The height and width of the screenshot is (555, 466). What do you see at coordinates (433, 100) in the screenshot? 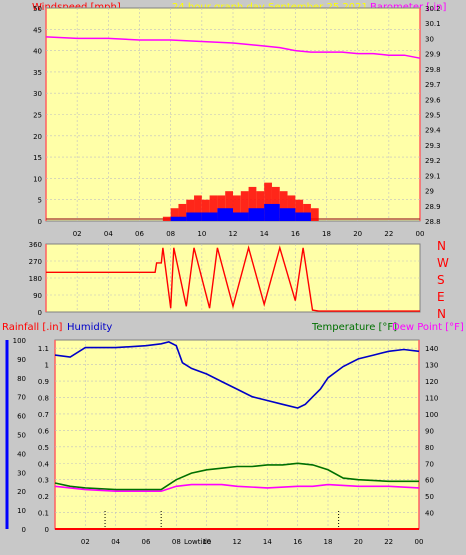
I see `barometer-ytick-label: 29.6` at bounding box center [433, 100].